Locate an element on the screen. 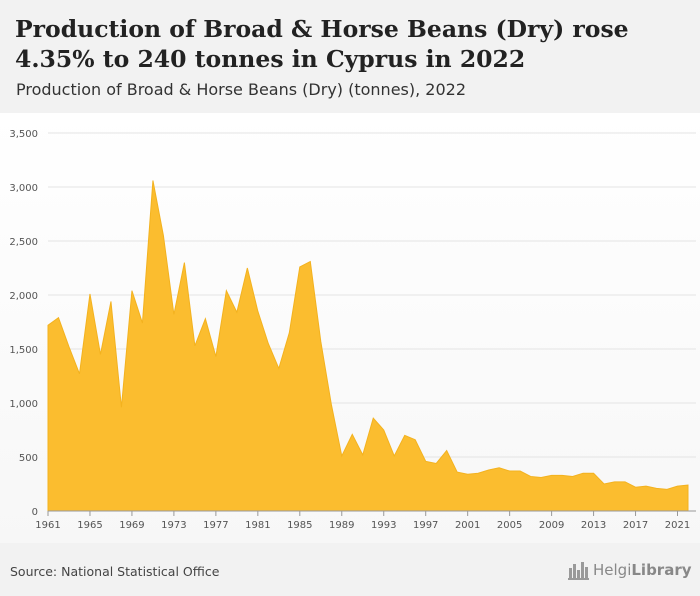 The width and height of the screenshot is (700, 596). x-tick-label: 1973 is located at coordinates (173, 525).